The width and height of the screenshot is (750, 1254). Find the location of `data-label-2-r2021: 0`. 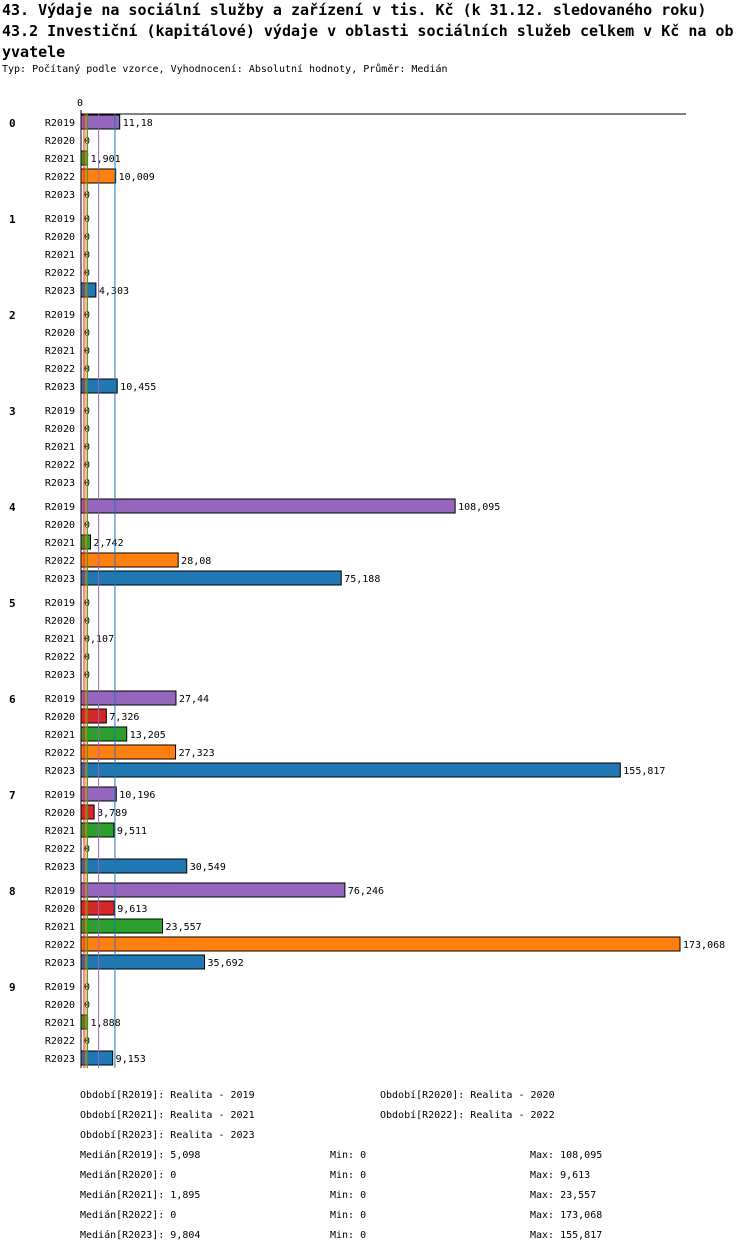

data-label-2-r2021: 0 is located at coordinates (87, 351).